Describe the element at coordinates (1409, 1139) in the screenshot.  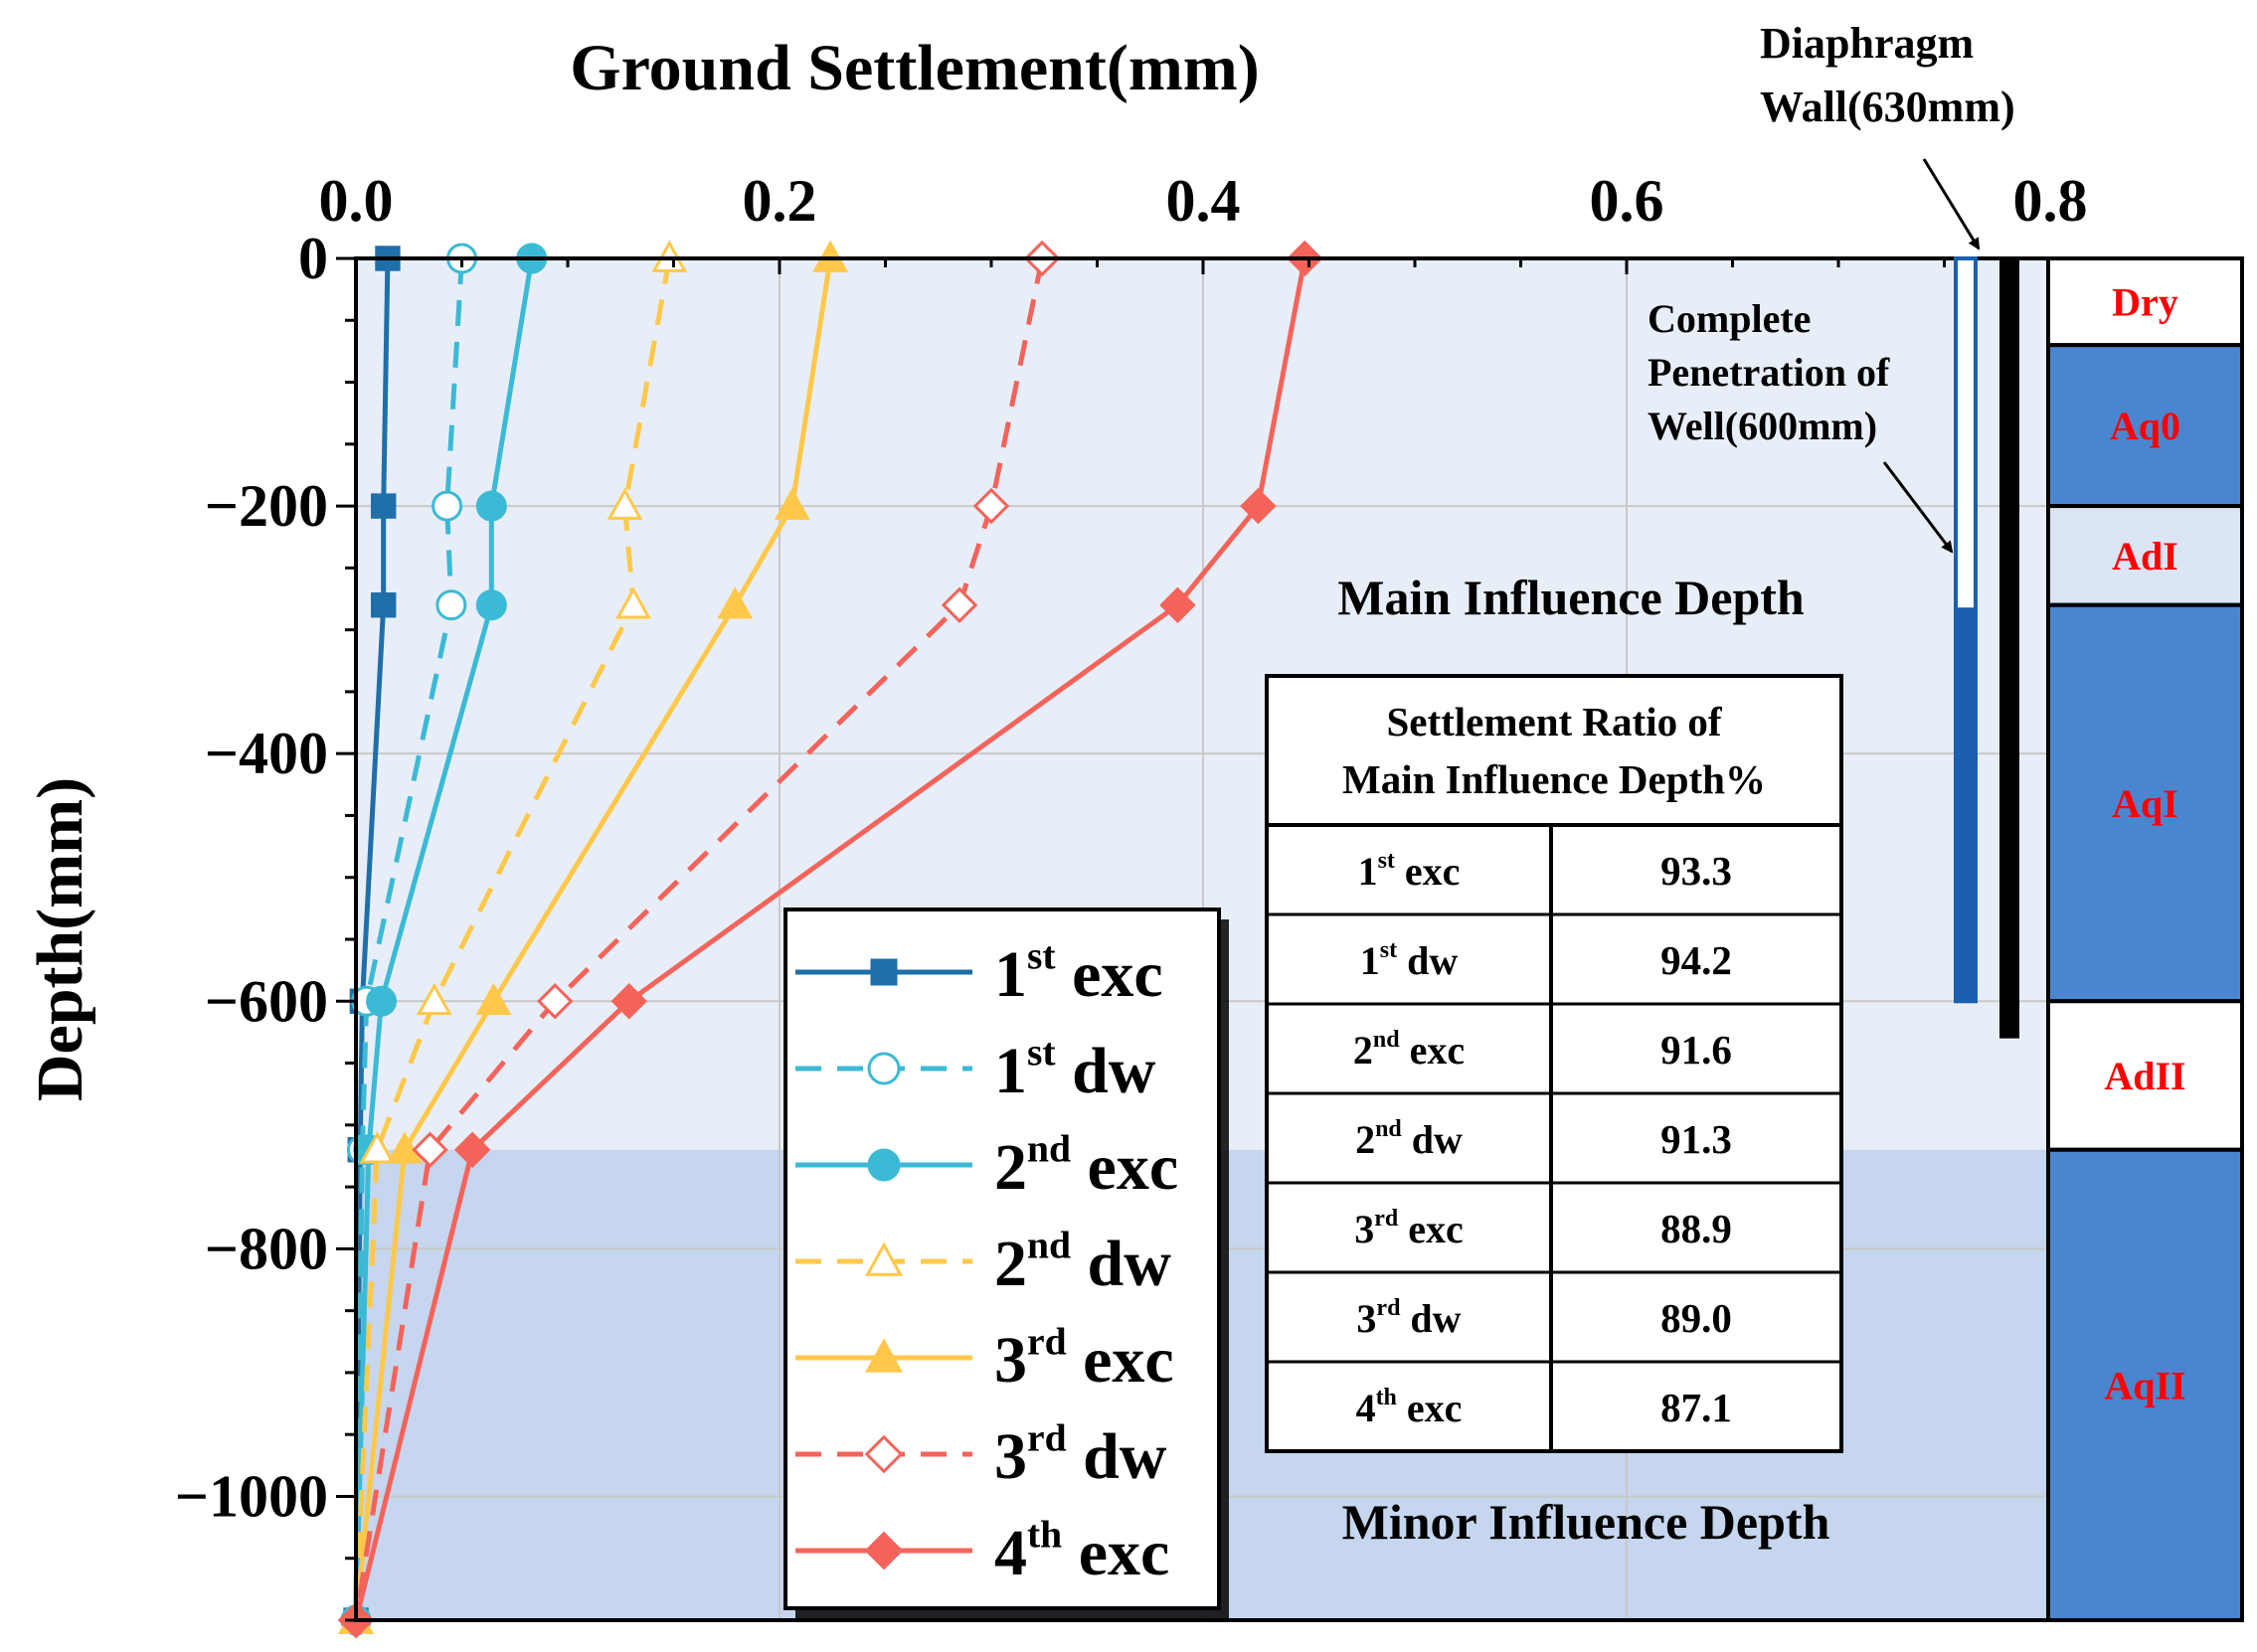
I see `table-row-label: 2nd dw` at that location.